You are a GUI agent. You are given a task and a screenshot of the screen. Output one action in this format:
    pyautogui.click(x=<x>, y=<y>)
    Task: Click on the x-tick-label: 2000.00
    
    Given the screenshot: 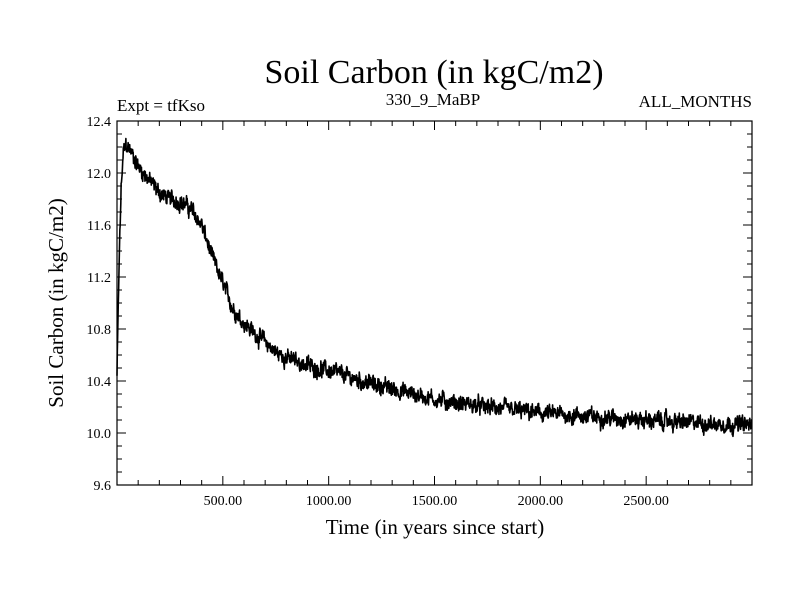 What is the action you would take?
    pyautogui.click(x=541, y=501)
    